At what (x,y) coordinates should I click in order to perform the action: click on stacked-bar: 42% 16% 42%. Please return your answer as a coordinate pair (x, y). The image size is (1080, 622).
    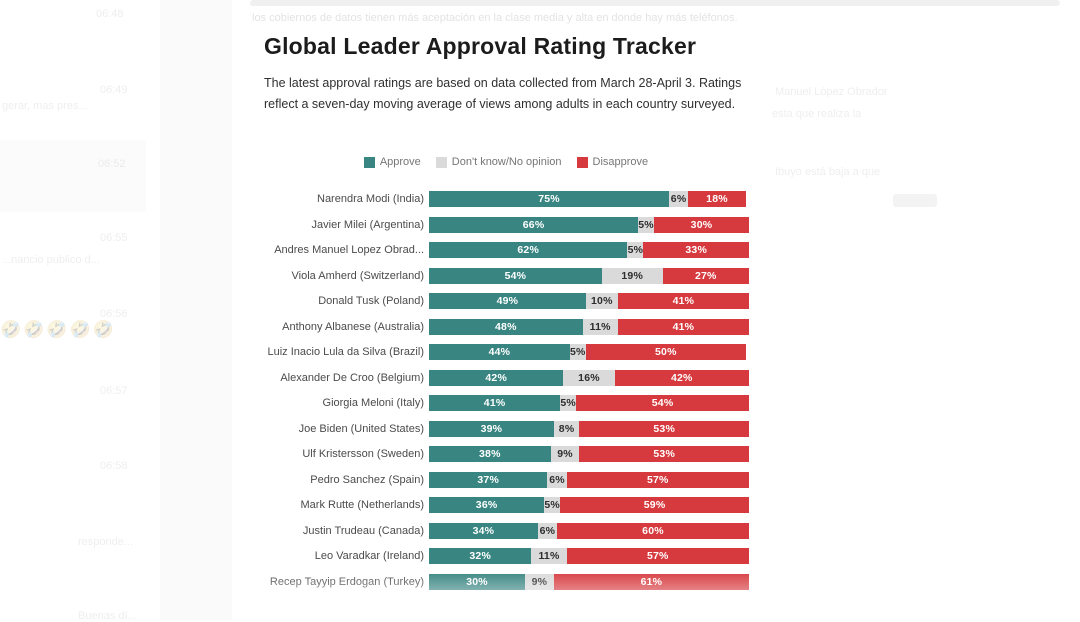
    Looking at the image, I should click on (589, 377).